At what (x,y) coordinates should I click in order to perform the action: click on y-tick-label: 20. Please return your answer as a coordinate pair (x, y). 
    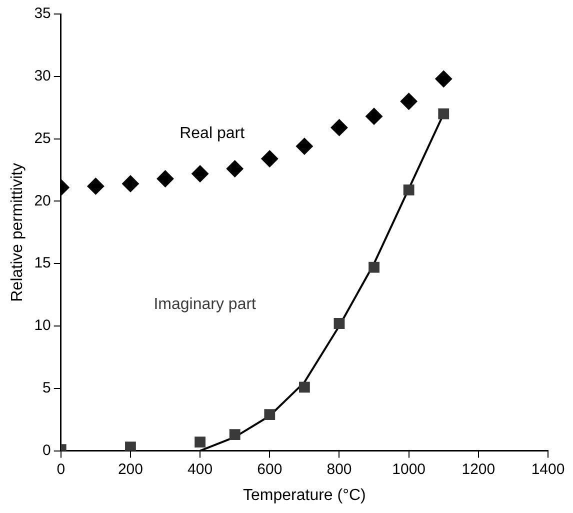
    Looking at the image, I should click on (42, 201).